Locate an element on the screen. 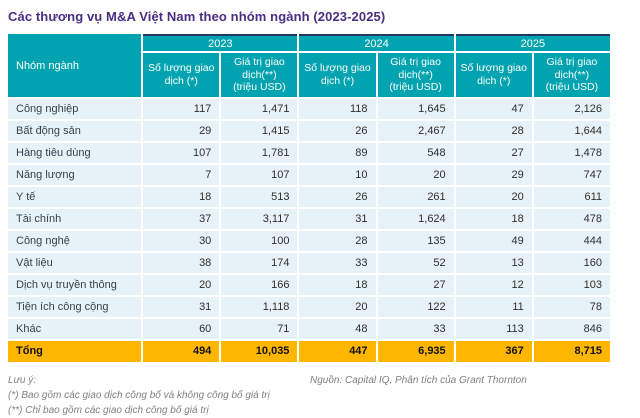 Image resolution: width=640 pixels, height=418 pixels. row-label: Khác is located at coordinates (75, 329).